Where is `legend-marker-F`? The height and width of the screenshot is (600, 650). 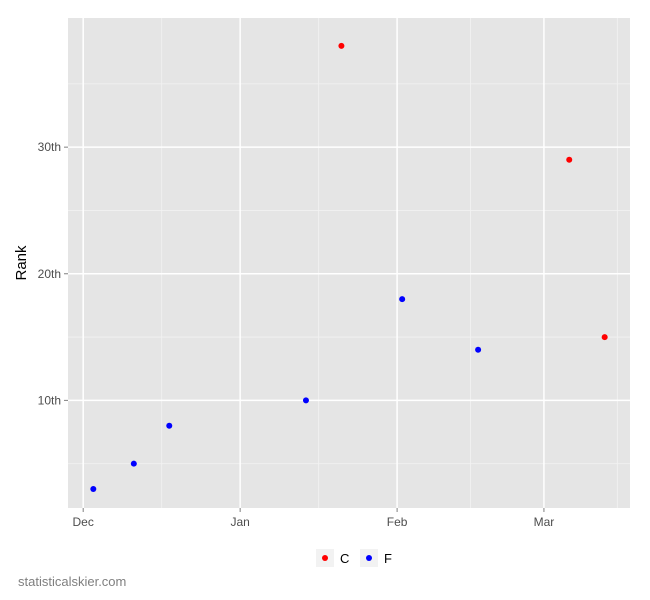 legend-marker-F is located at coordinates (369, 558).